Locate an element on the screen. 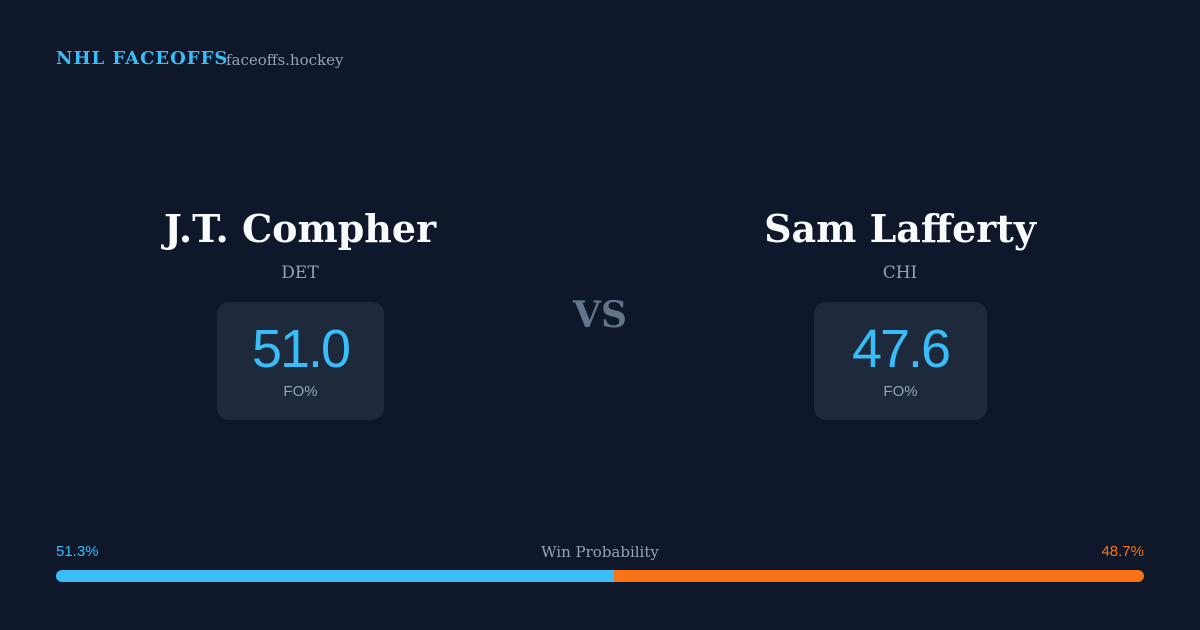 This screenshot has height=630, width=1200. win-prob-right: 48.7% is located at coordinates (1122, 551).